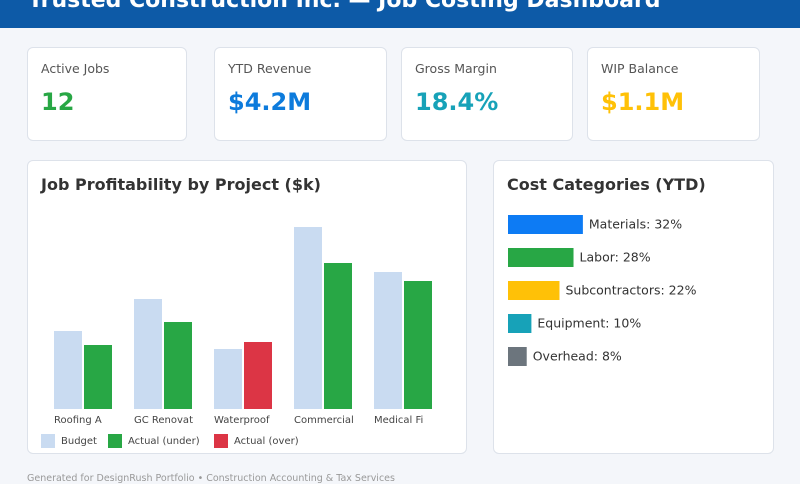  What do you see at coordinates (164, 441) in the screenshot?
I see `legend-label: Actual (under)` at bounding box center [164, 441].